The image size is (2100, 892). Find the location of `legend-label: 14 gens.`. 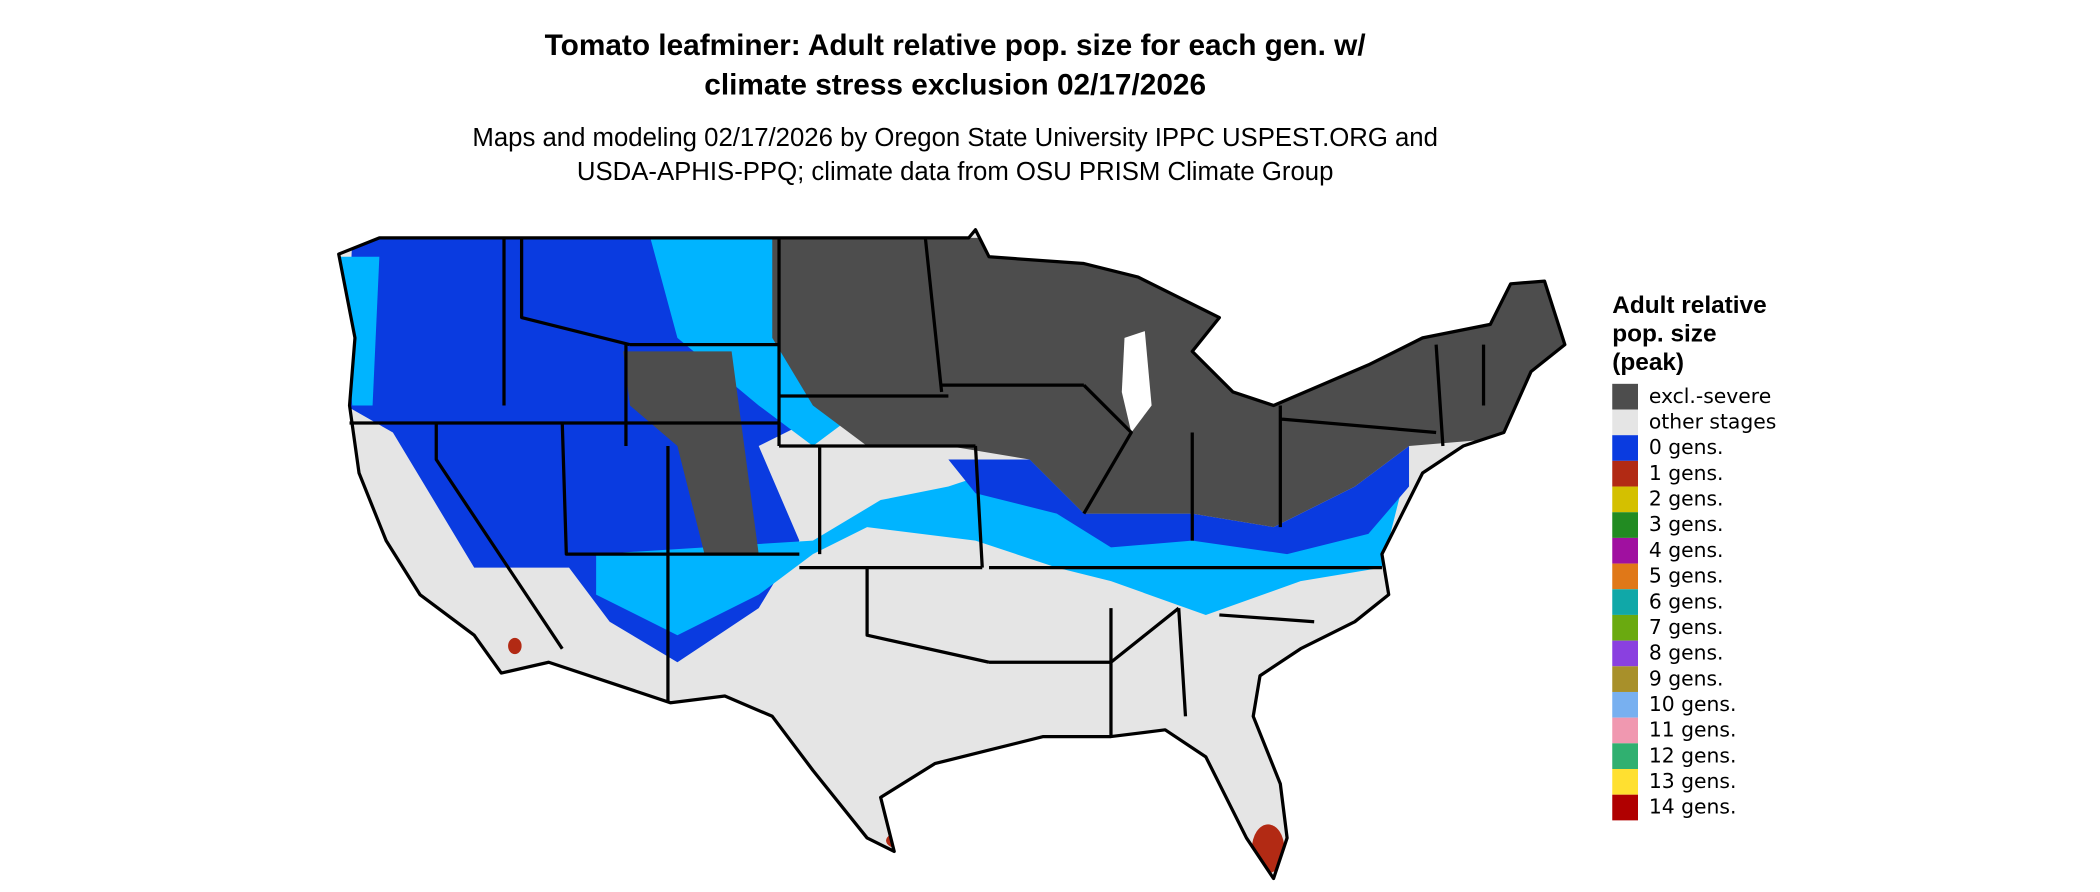

legend-label: 14 gens. is located at coordinates (1693, 807).